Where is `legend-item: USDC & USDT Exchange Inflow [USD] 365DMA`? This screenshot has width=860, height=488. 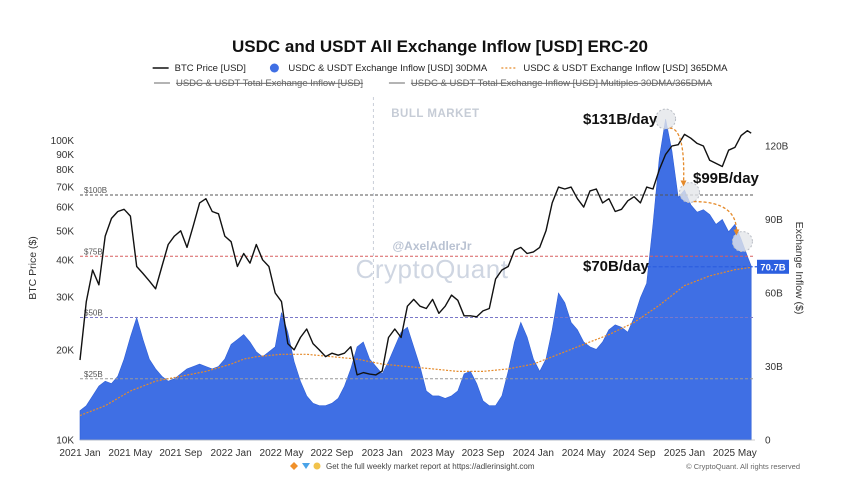 legend-item: USDC & USDT Exchange Inflow [USD] 365DMA is located at coordinates (614, 68).